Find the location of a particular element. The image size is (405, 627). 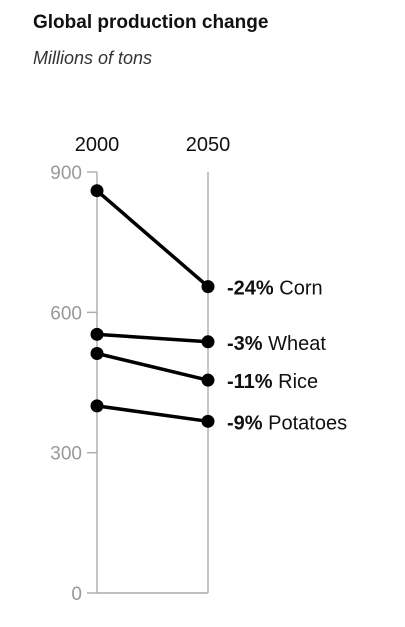

y-tick-label: 600 is located at coordinates (66, 313).